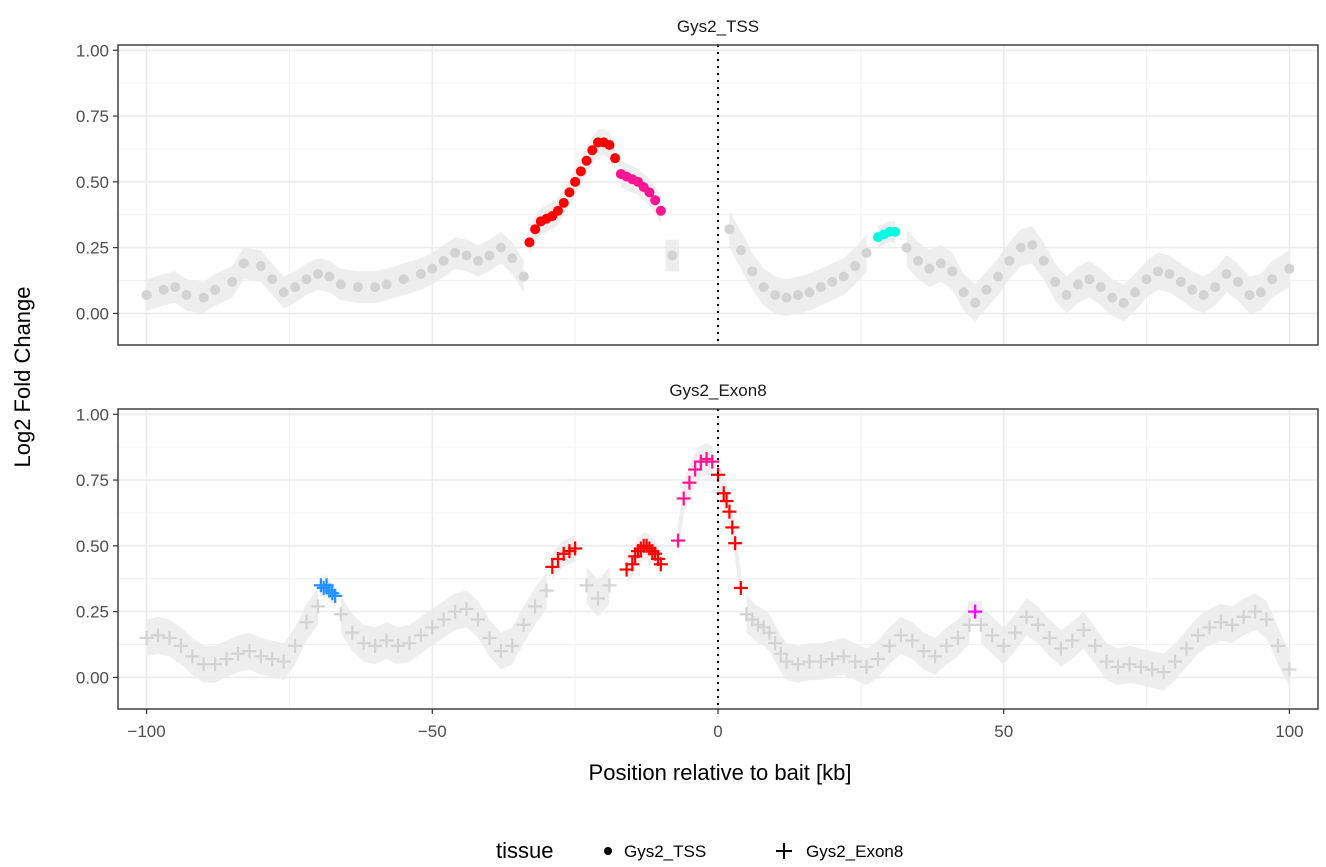  Describe the element at coordinates (1289, 731) in the screenshot. I see `x-tick-label: 100` at that location.